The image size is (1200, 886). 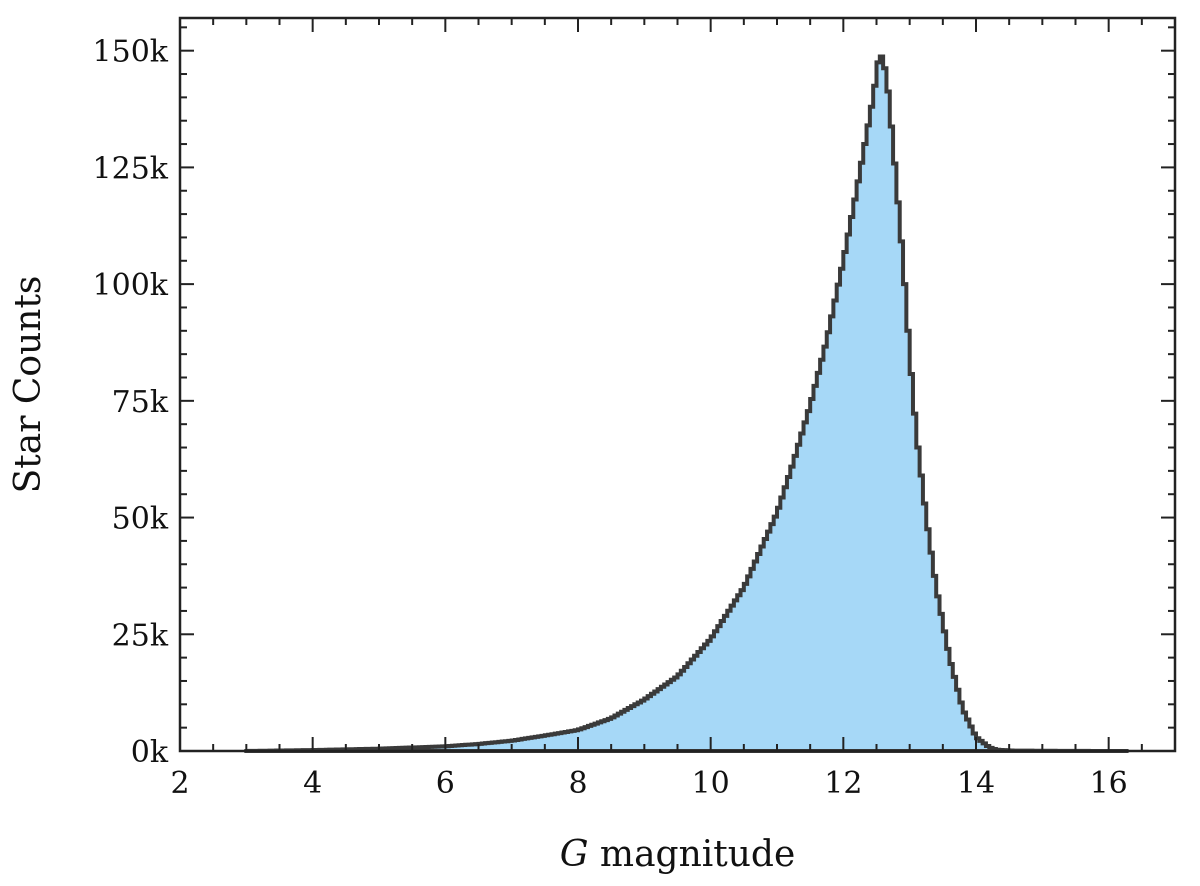 What do you see at coordinates (711, 783) in the screenshot?
I see `x-tick-label: 10` at bounding box center [711, 783].